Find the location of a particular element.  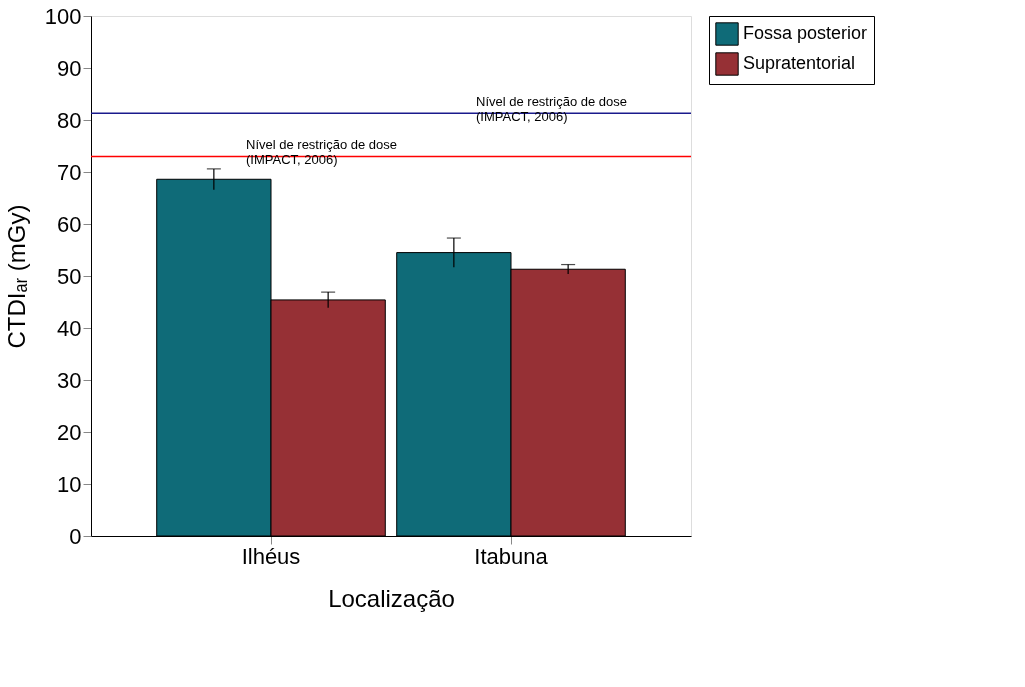

y-tick-label: 80 is located at coordinates (69, 120).